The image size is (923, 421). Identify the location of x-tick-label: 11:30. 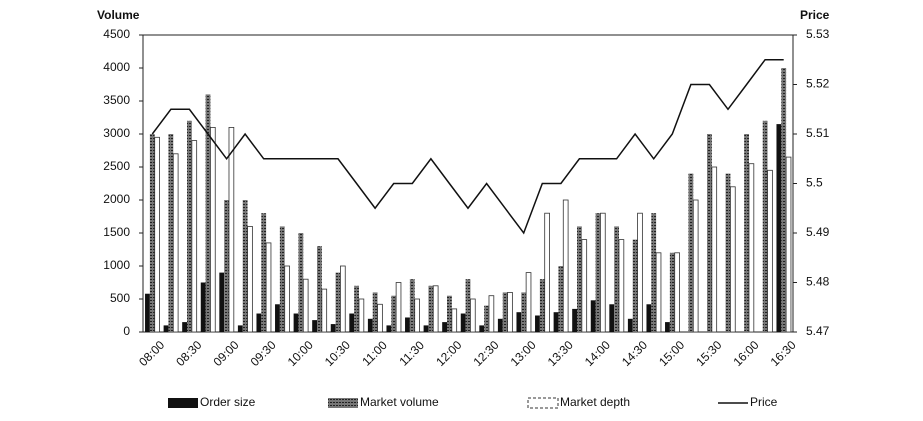
(411, 353).